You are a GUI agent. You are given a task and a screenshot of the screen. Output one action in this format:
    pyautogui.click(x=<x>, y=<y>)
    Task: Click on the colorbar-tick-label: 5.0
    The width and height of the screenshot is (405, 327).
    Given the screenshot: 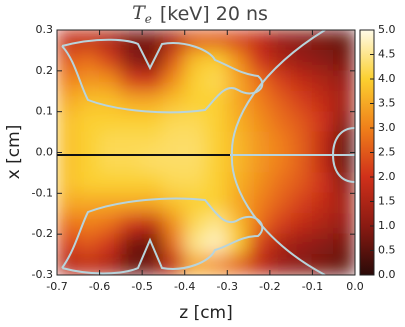 What is the action you would take?
    pyautogui.click(x=387, y=29)
    